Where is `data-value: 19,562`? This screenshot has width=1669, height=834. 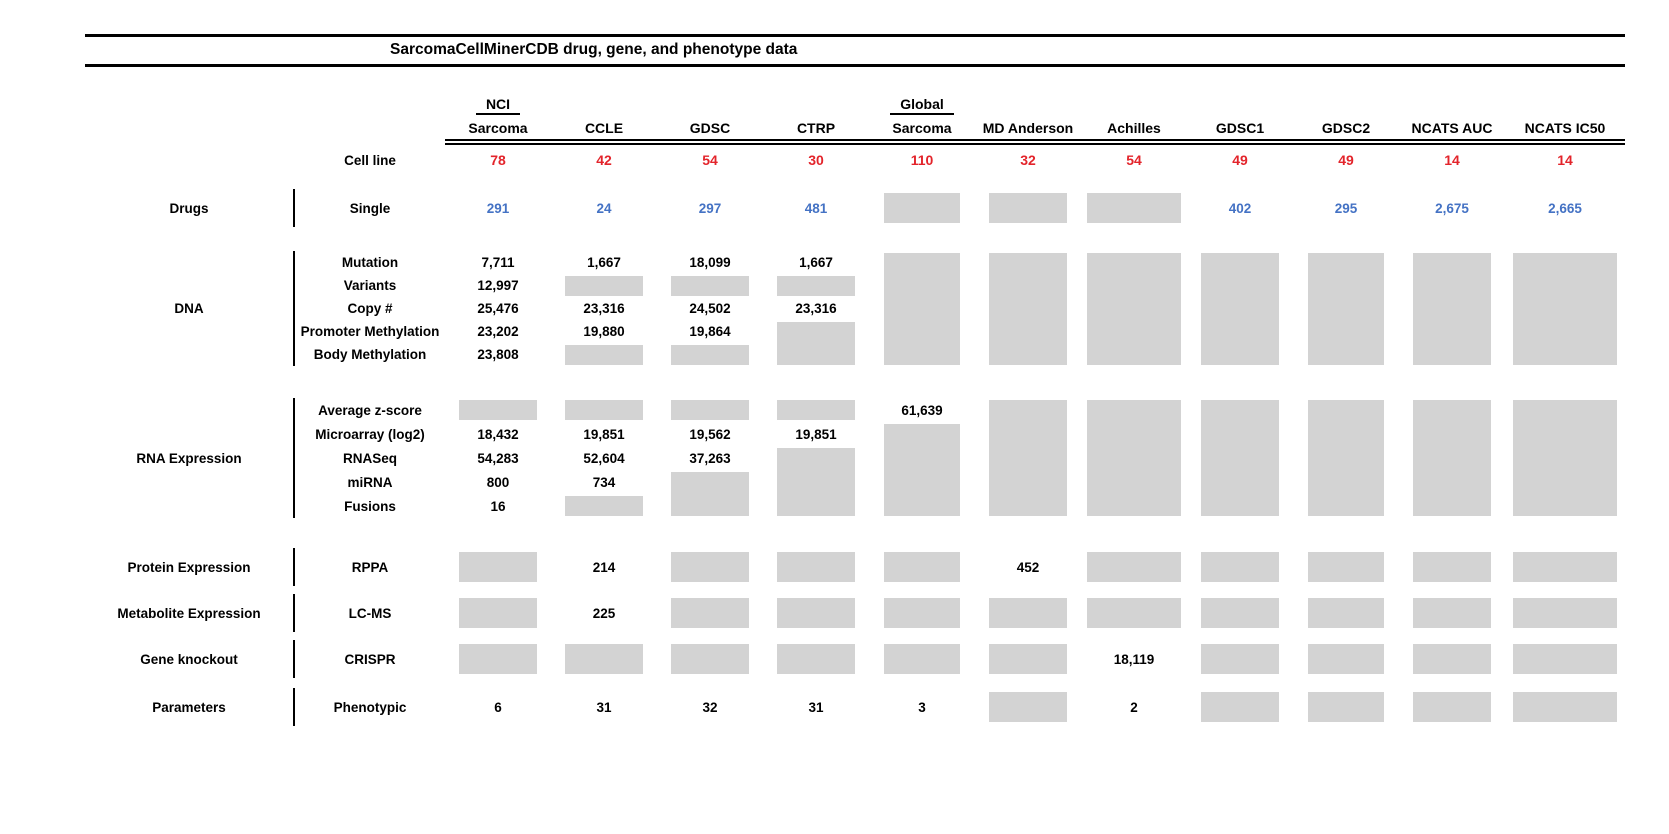 data-value: 19,562 is located at coordinates (710, 434).